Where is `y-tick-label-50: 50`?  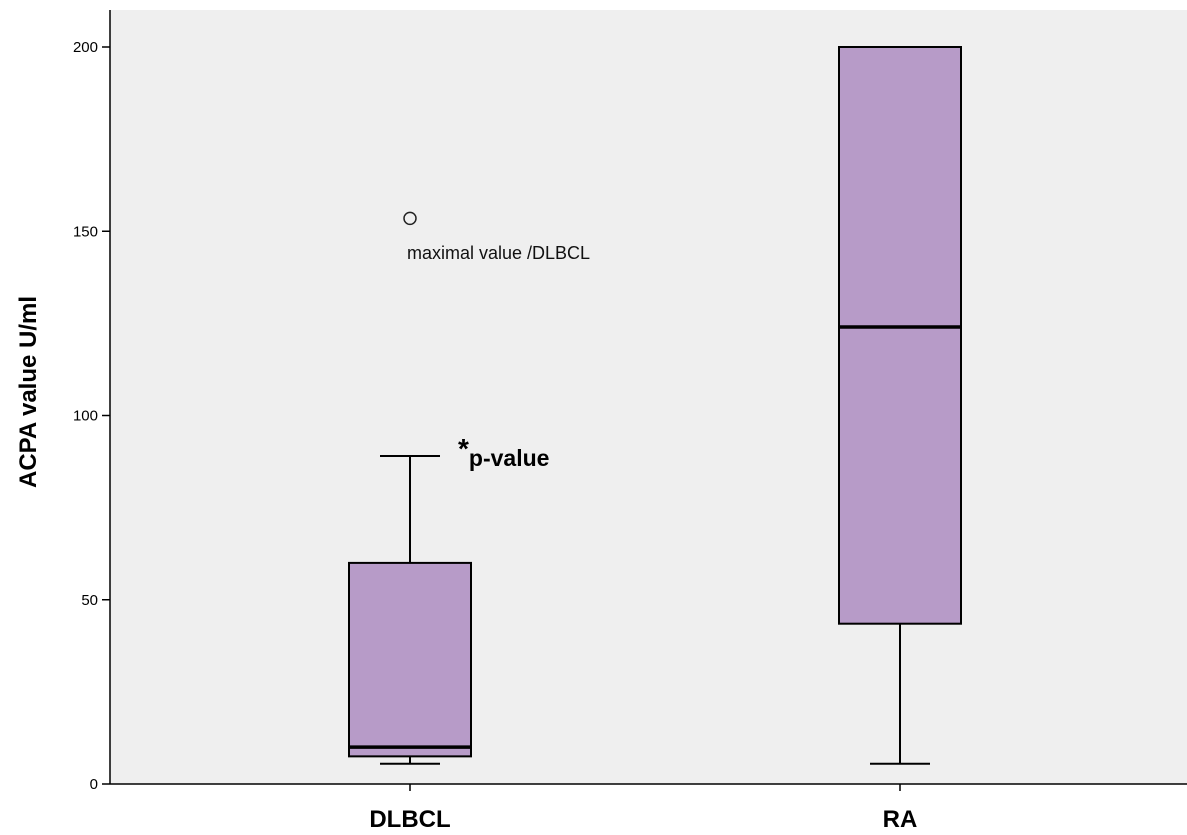 y-tick-label-50: 50 is located at coordinates (89, 600).